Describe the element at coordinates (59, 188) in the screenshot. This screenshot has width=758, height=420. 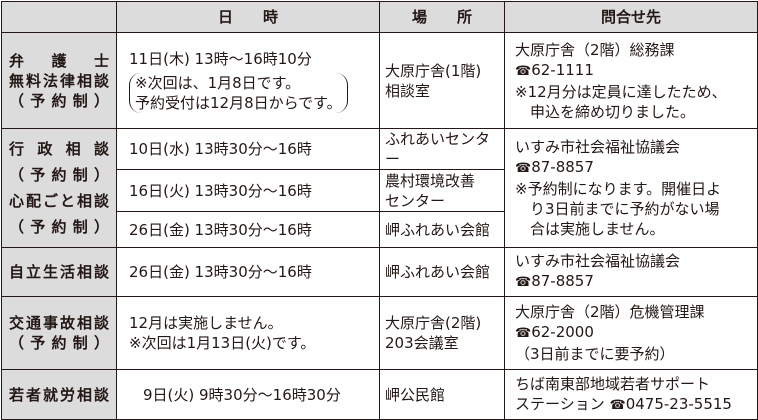
I see `row-label: 行政相談 （予約制） 心配ごと相談 （予約制）` at that location.